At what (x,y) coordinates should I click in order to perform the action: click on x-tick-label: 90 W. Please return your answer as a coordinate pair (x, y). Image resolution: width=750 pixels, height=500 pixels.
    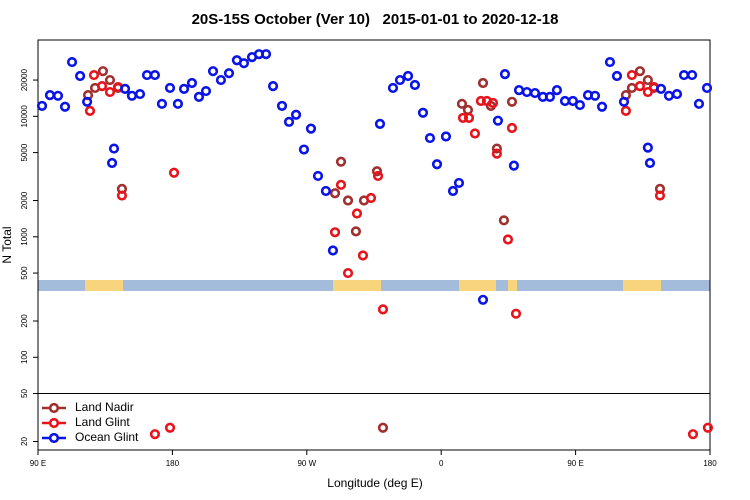
    Looking at the image, I should click on (306, 463).